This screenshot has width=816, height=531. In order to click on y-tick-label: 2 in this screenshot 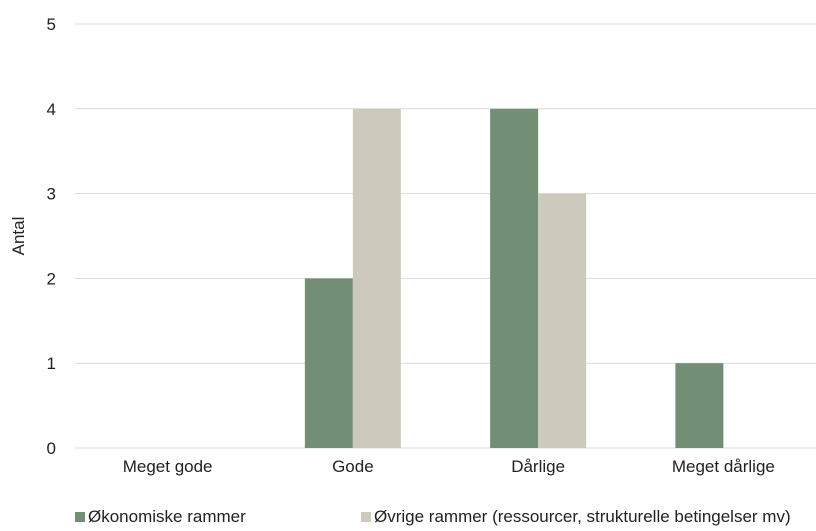, I will do `click(51, 278)`.